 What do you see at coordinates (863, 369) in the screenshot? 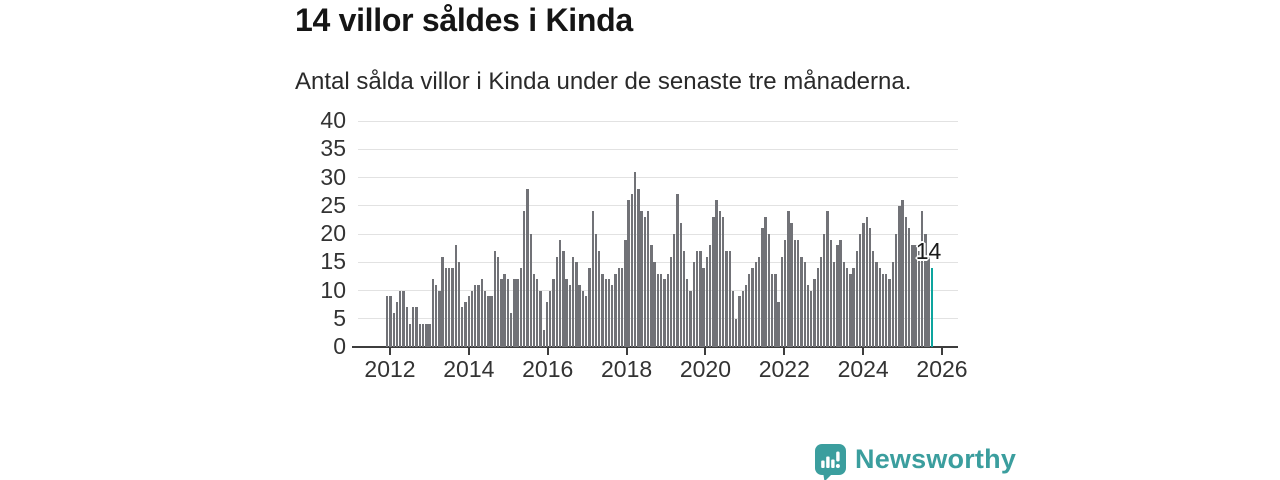
I see `x-axis-tick-label: 2024` at bounding box center [863, 369].